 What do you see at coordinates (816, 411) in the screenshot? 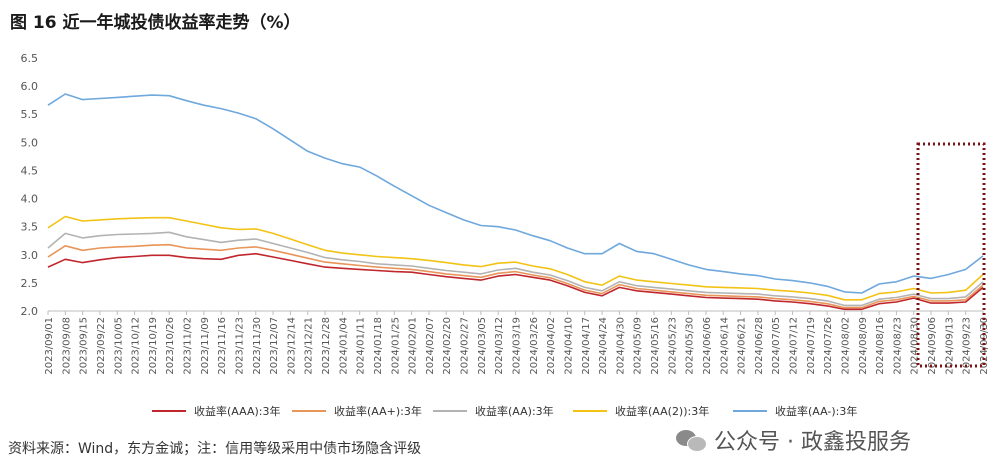
I see `legend-label: 收益率(AA-):3年` at bounding box center [816, 411].